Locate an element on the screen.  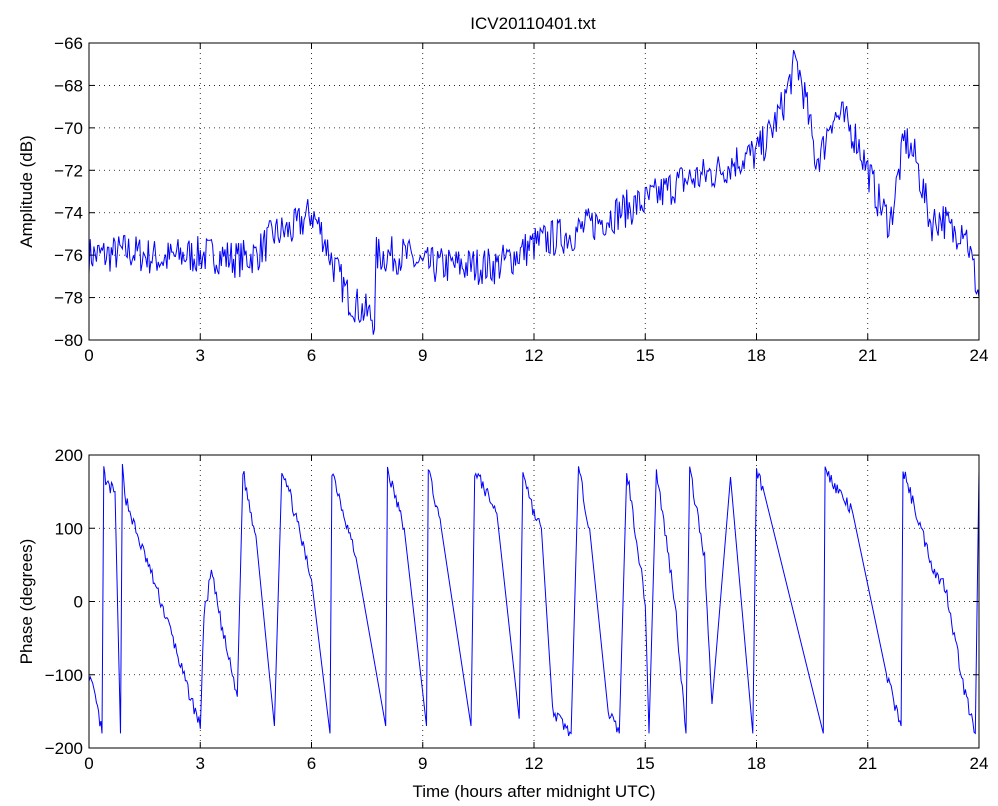
phase-x-axis-label: Time (hours after midnight UTC) is located at coordinates (533, 791).